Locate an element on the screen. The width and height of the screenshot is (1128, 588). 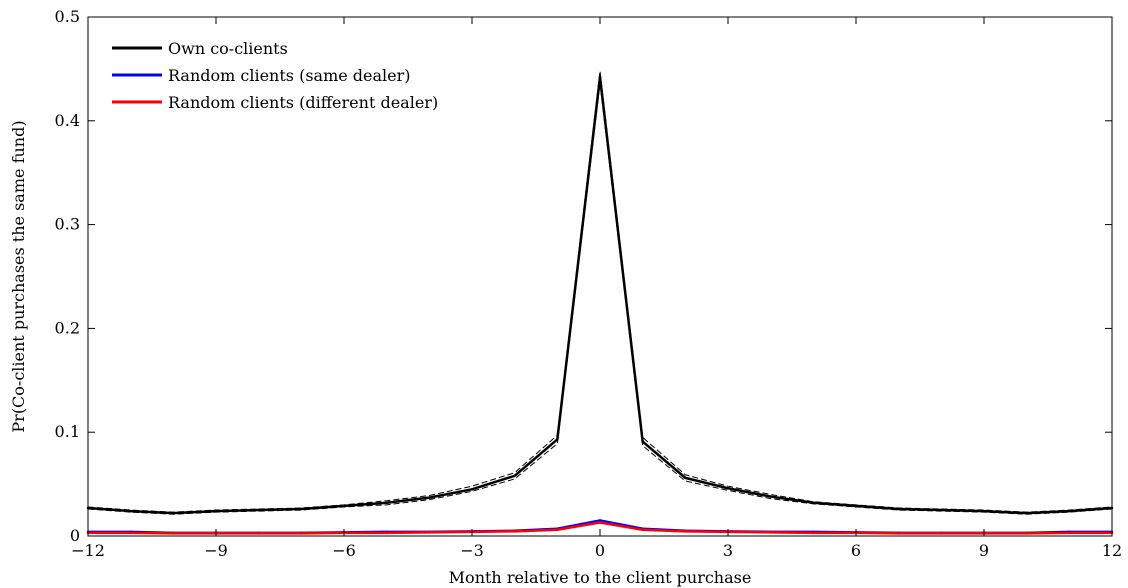
y-tick-label: 0.3 is located at coordinates (67, 224).